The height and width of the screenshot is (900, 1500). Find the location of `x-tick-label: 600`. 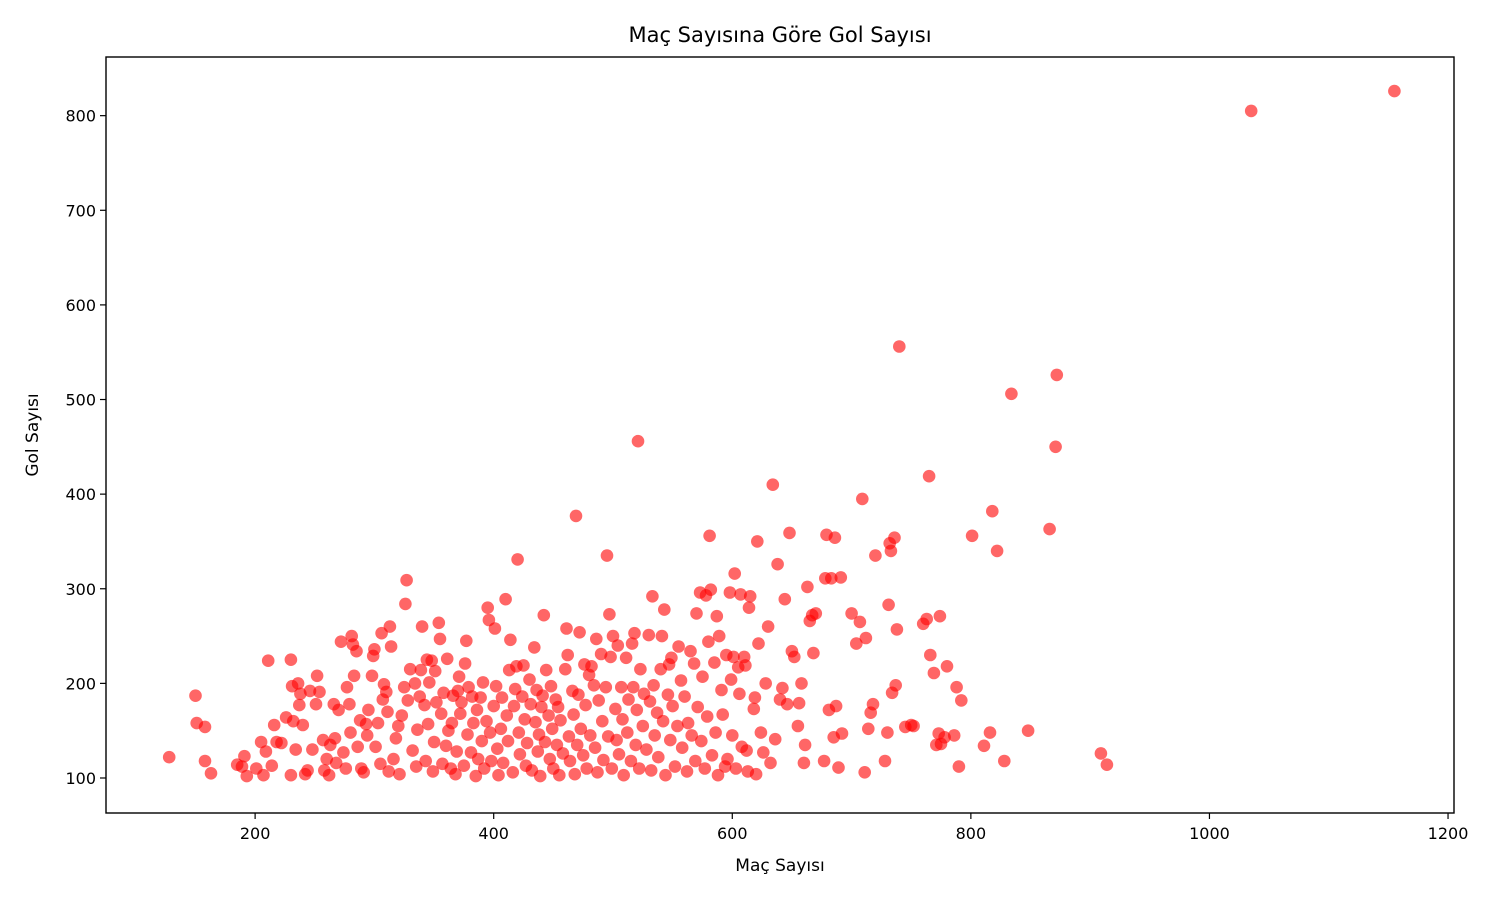

x-tick-label: 600 is located at coordinates (732, 833).